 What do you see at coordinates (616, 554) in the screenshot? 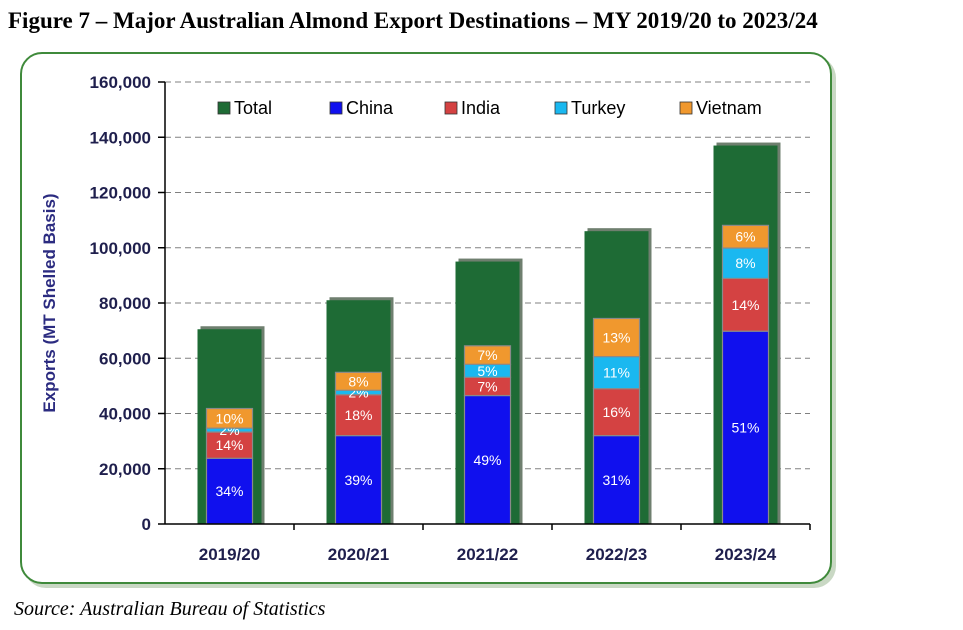
I see `x-tick-label: 2022/23` at bounding box center [616, 554].